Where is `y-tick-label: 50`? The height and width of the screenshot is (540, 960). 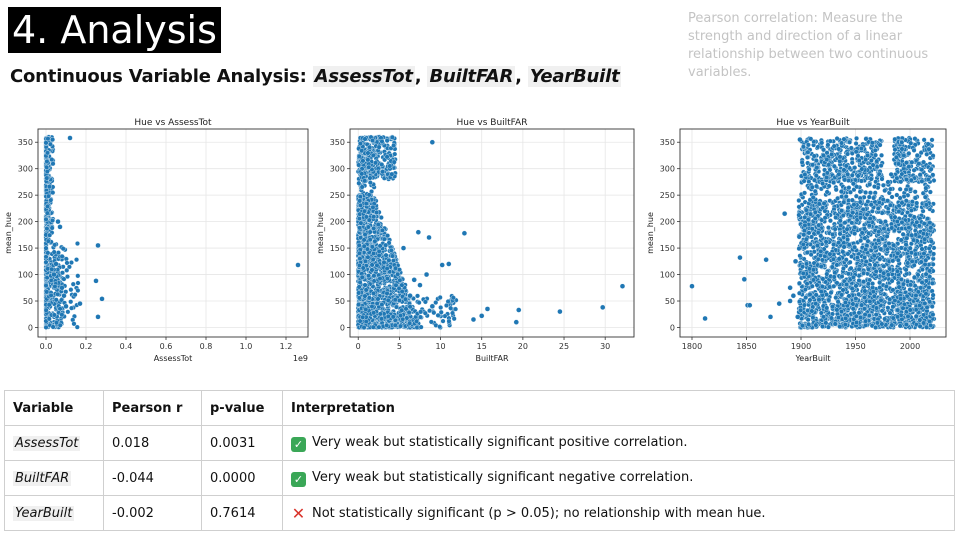 y-tick-label: 50 is located at coordinates (340, 301).